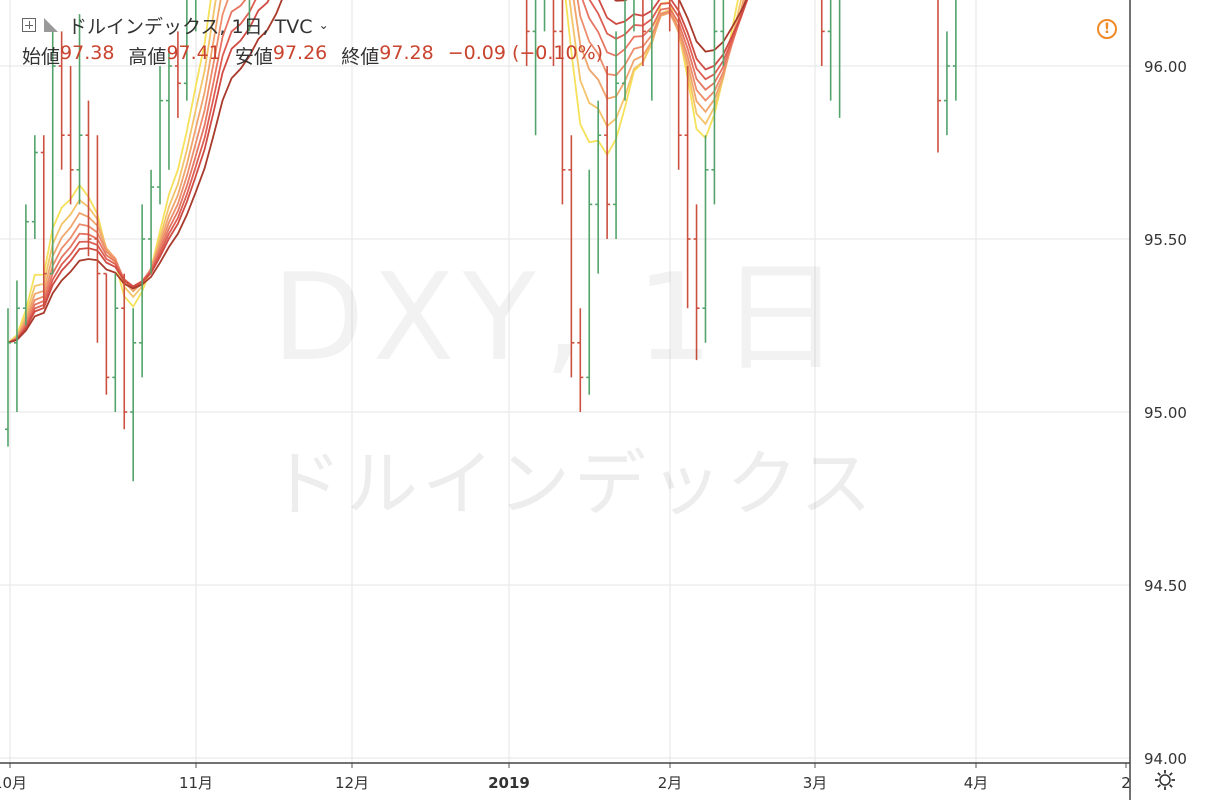 This screenshot has height=800, width=1206. I want to click on low-label: 安値, so click(253, 57).